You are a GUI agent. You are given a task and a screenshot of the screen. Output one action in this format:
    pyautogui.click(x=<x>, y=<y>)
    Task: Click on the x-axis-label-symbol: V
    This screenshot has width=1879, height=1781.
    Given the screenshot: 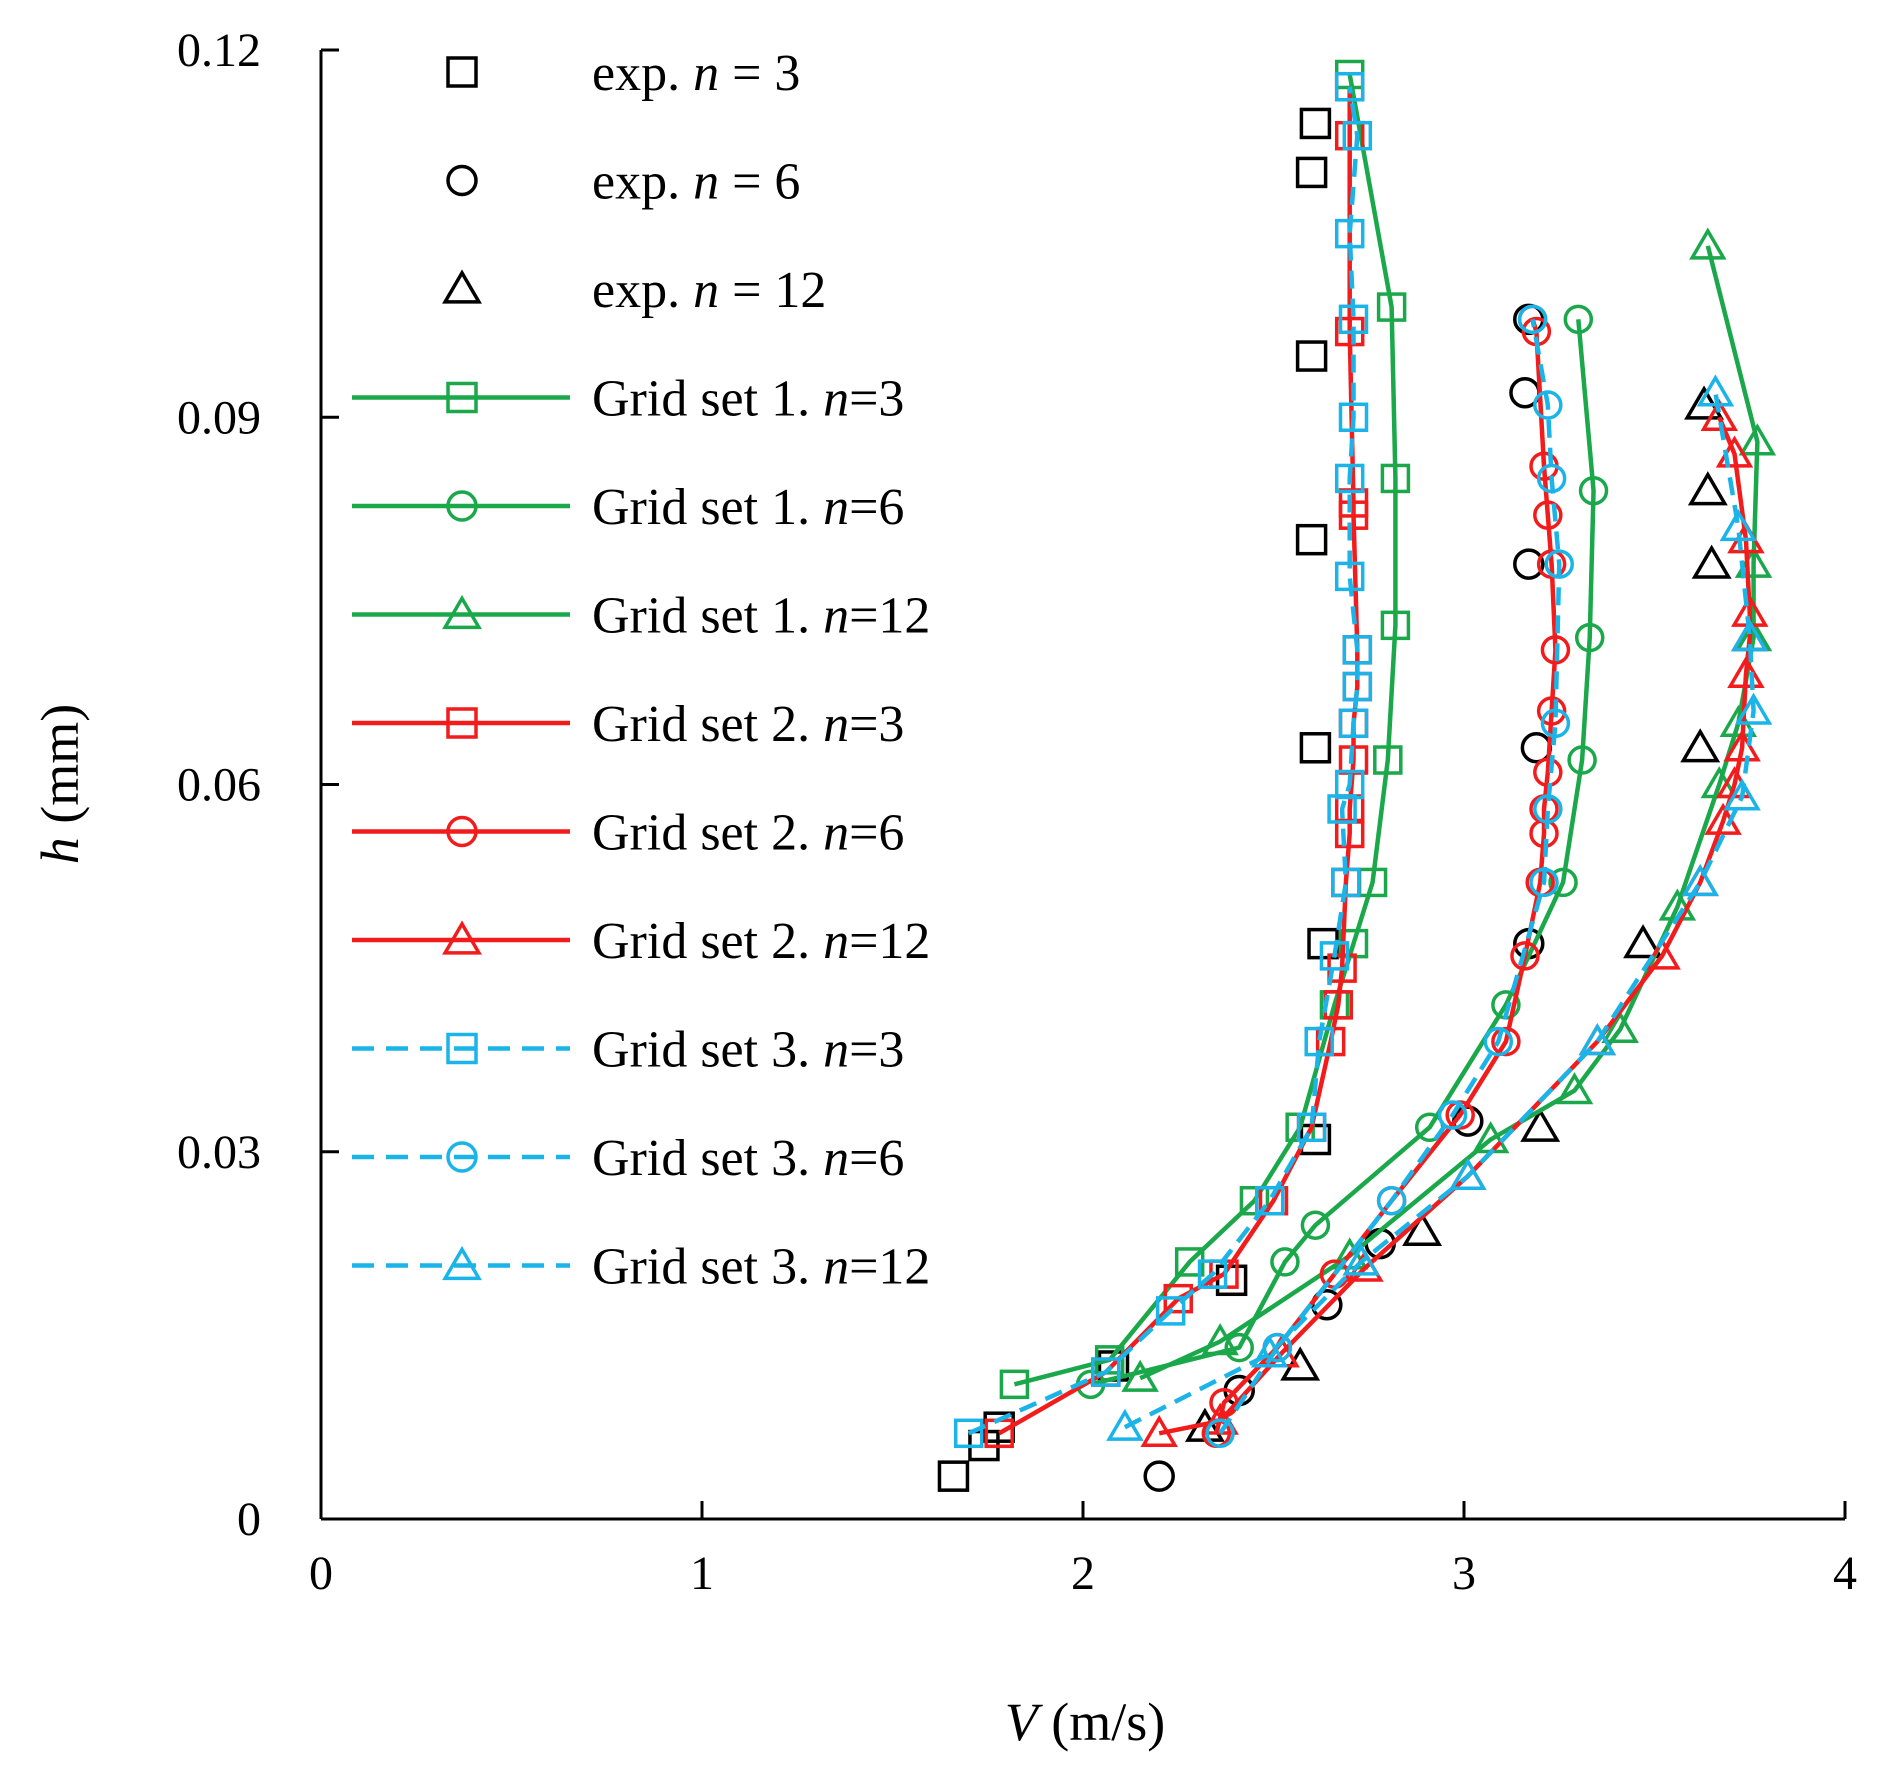 What is the action you would take?
    pyautogui.click(x=1024, y=1722)
    